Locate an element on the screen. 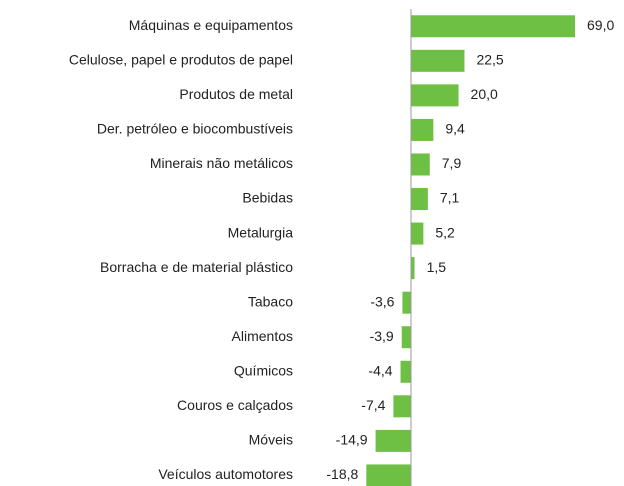 The height and width of the screenshot is (486, 624). category-label: Celulose, papel e produtos de papel is located at coordinates (181, 60).